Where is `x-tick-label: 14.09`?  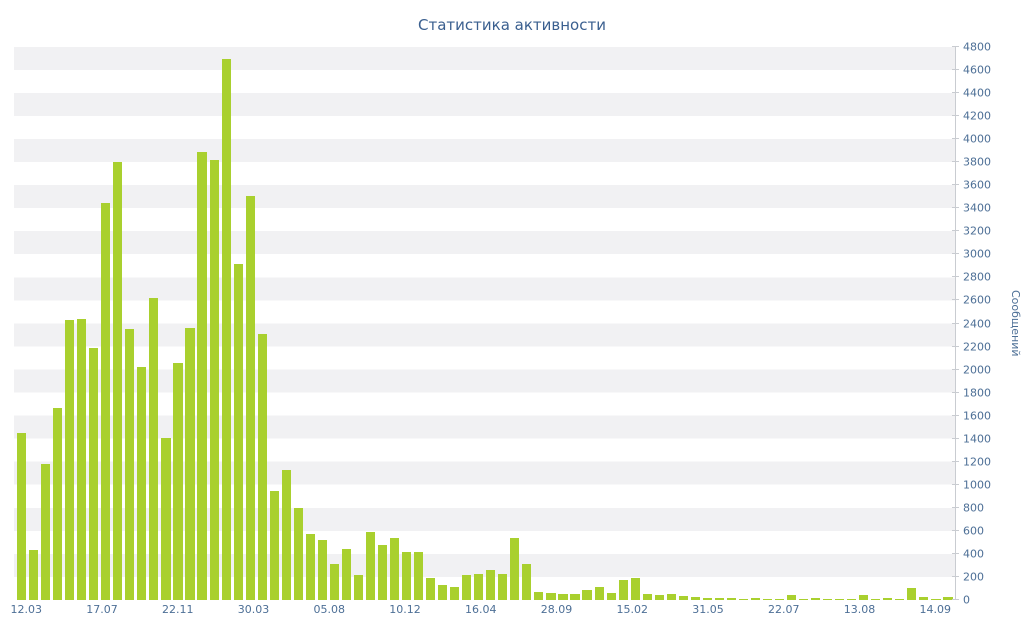
x-tick-label: 14.09 is located at coordinates (935, 609).